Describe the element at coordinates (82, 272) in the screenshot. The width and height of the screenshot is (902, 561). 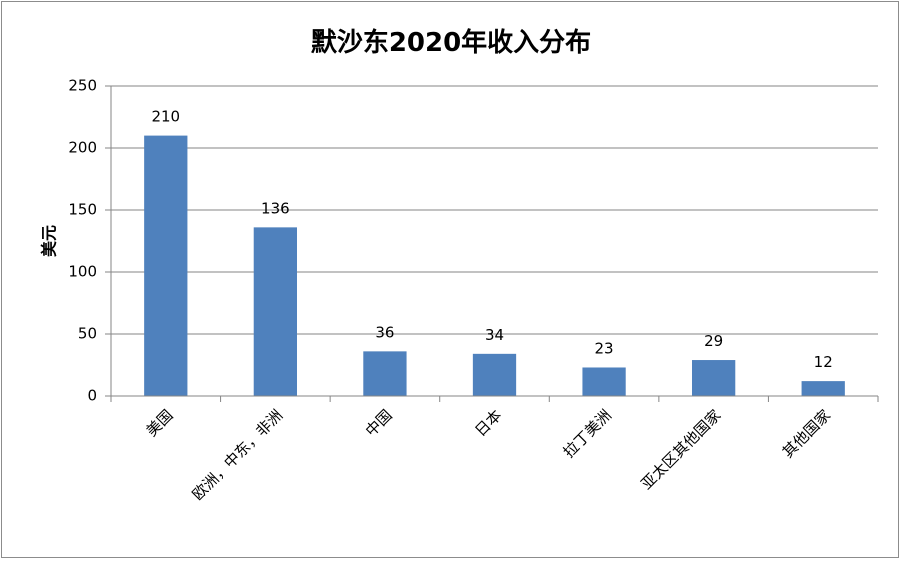
I see `y-tick-label: 100` at that location.